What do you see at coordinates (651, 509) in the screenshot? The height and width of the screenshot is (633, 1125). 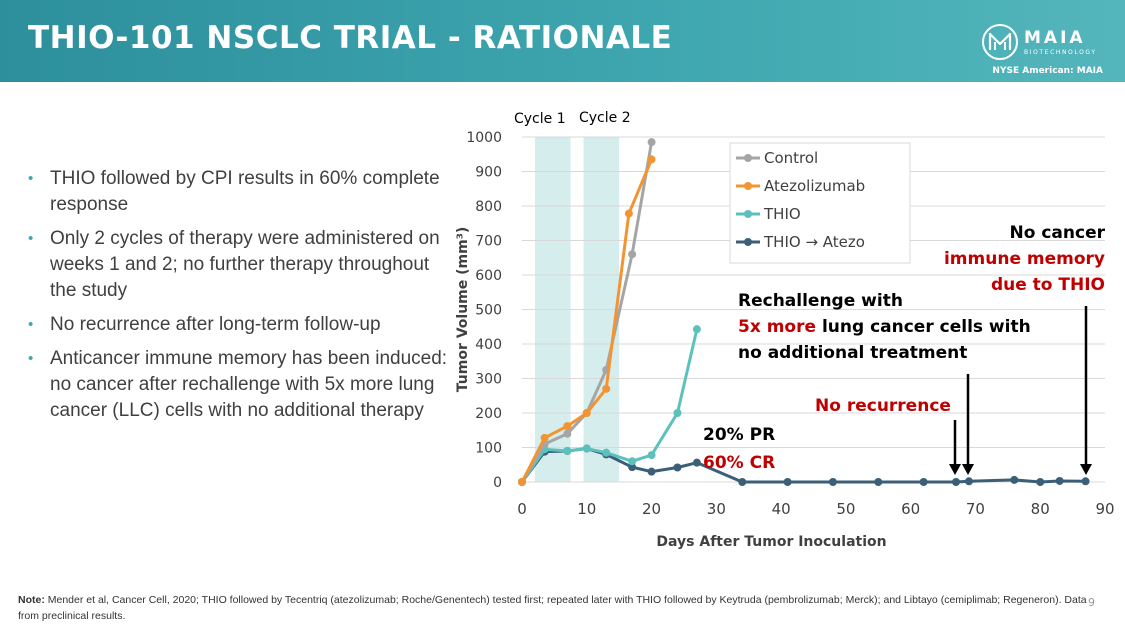 I see `x-tick-label: 20` at bounding box center [651, 509].